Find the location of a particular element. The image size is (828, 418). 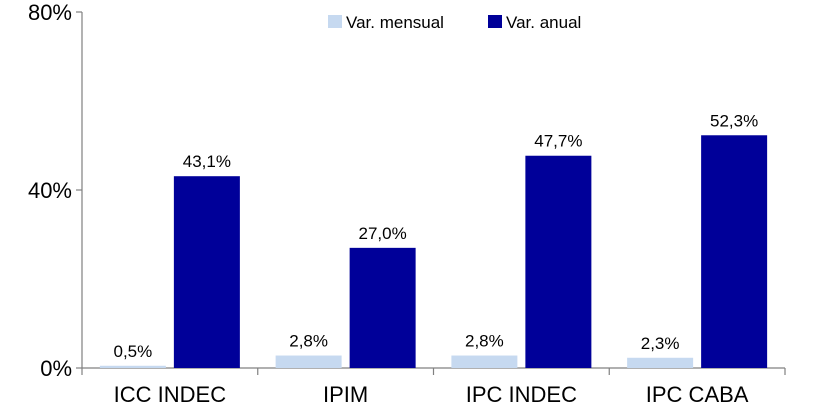

y-tick-label: 80% is located at coordinates (50, 12).